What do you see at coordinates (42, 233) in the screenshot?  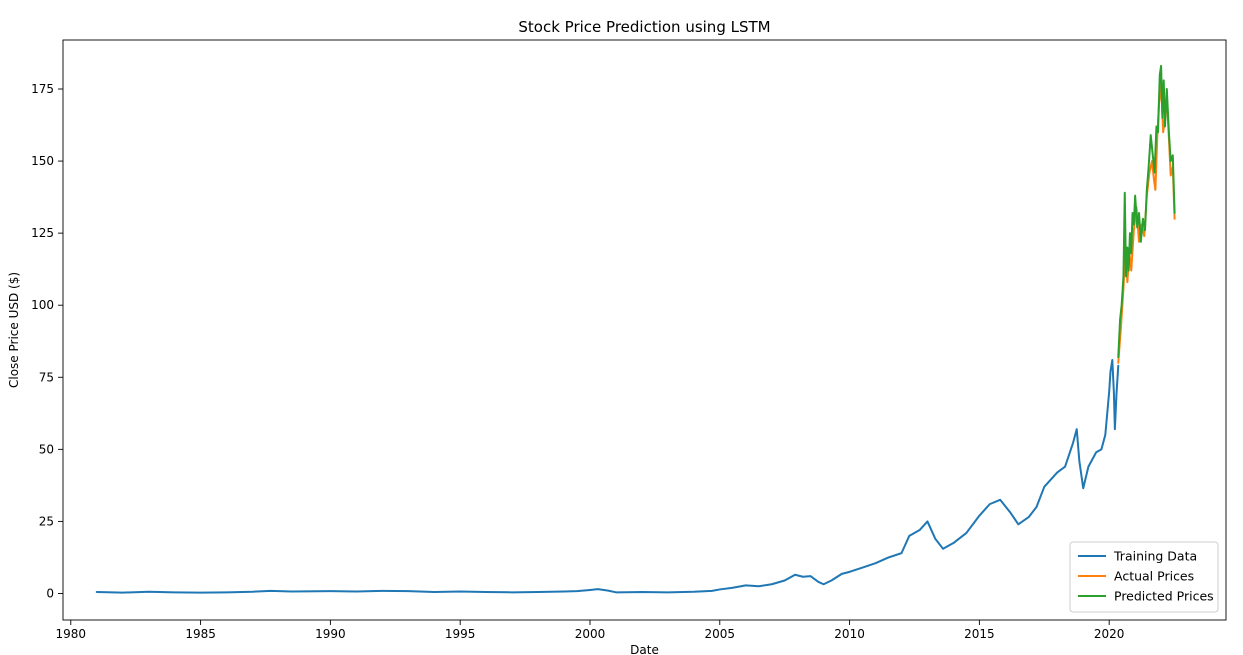 I see `y-tick-label: 125` at bounding box center [42, 233].